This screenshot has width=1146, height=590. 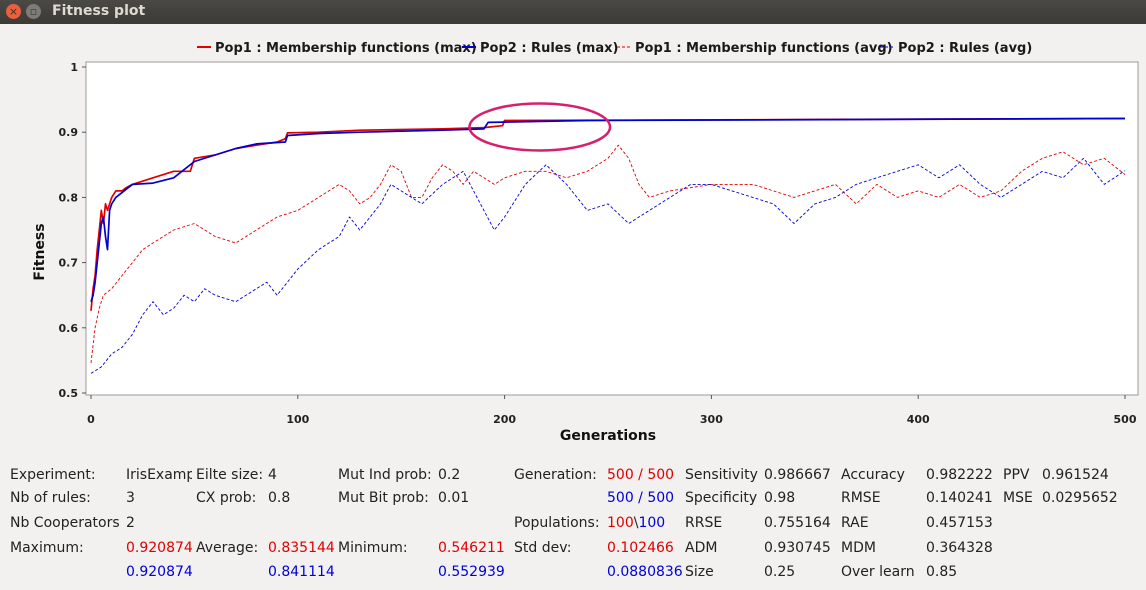 What do you see at coordinates (40, 251) in the screenshot?
I see `y-axis-title: Fitness` at bounding box center [40, 251].